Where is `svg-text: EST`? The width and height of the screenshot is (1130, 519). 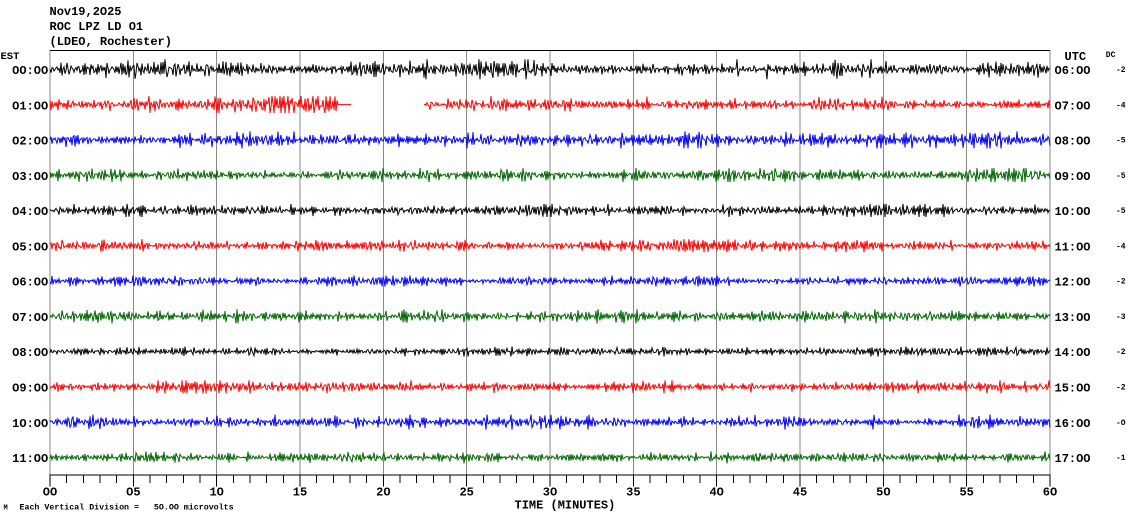 svg-text: EST is located at coordinates (10, 57).